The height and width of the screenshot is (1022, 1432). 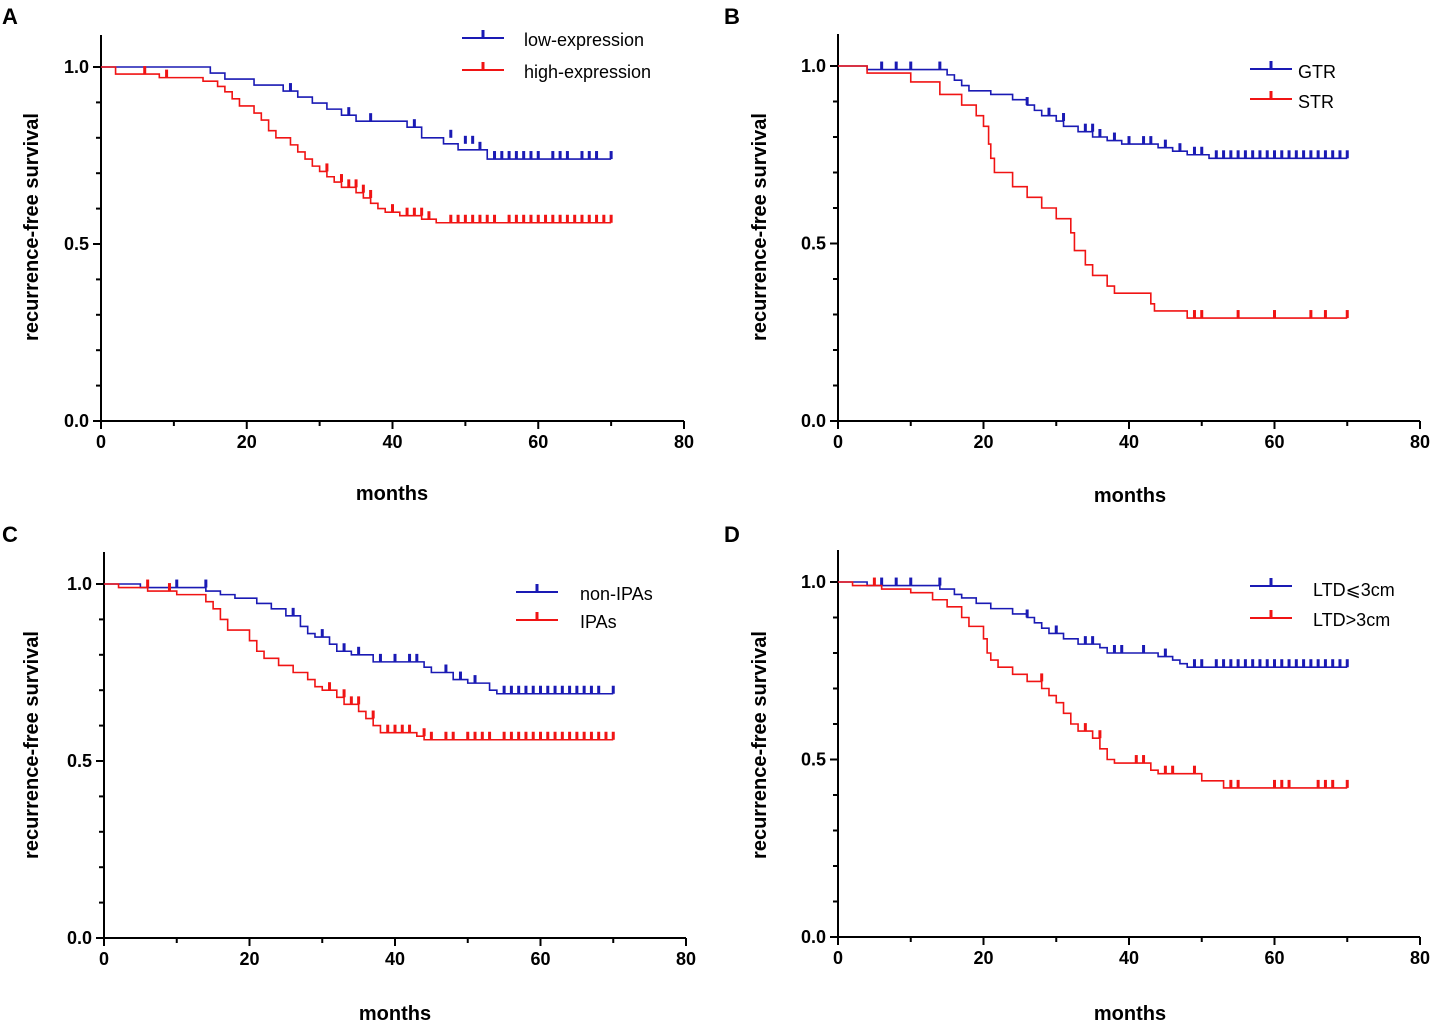 What do you see at coordinates (732, 534) in the screenshot?
I see `panel-d-letter: D` at bounding box center [732, 534].